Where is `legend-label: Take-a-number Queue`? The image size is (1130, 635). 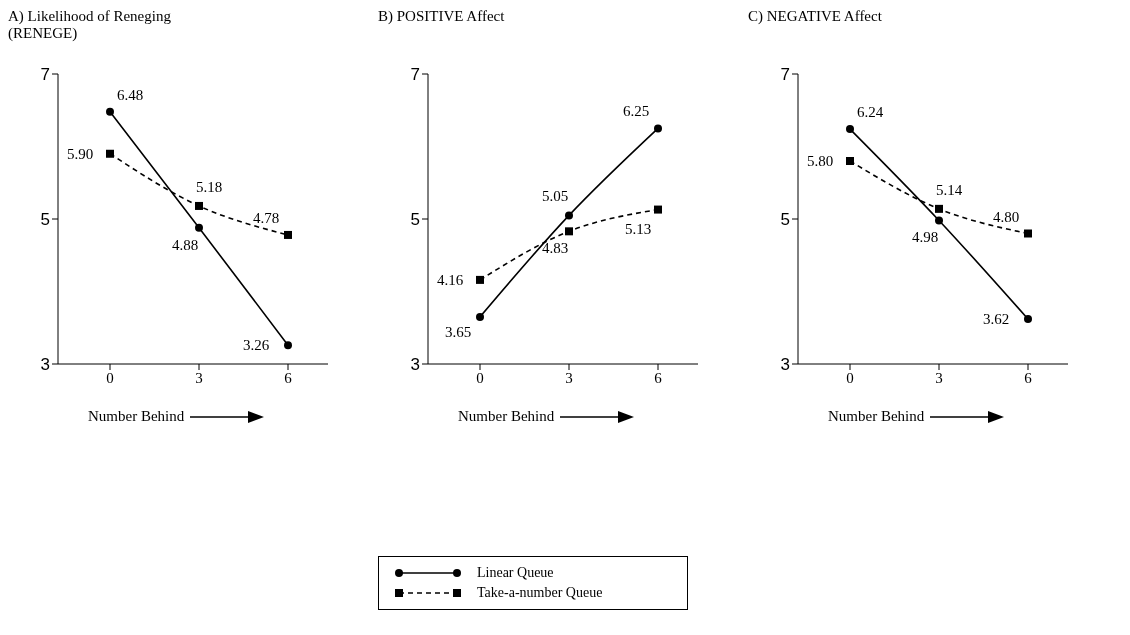
legend-label: Take-a-number Queue is located at coordinates (540, 593).